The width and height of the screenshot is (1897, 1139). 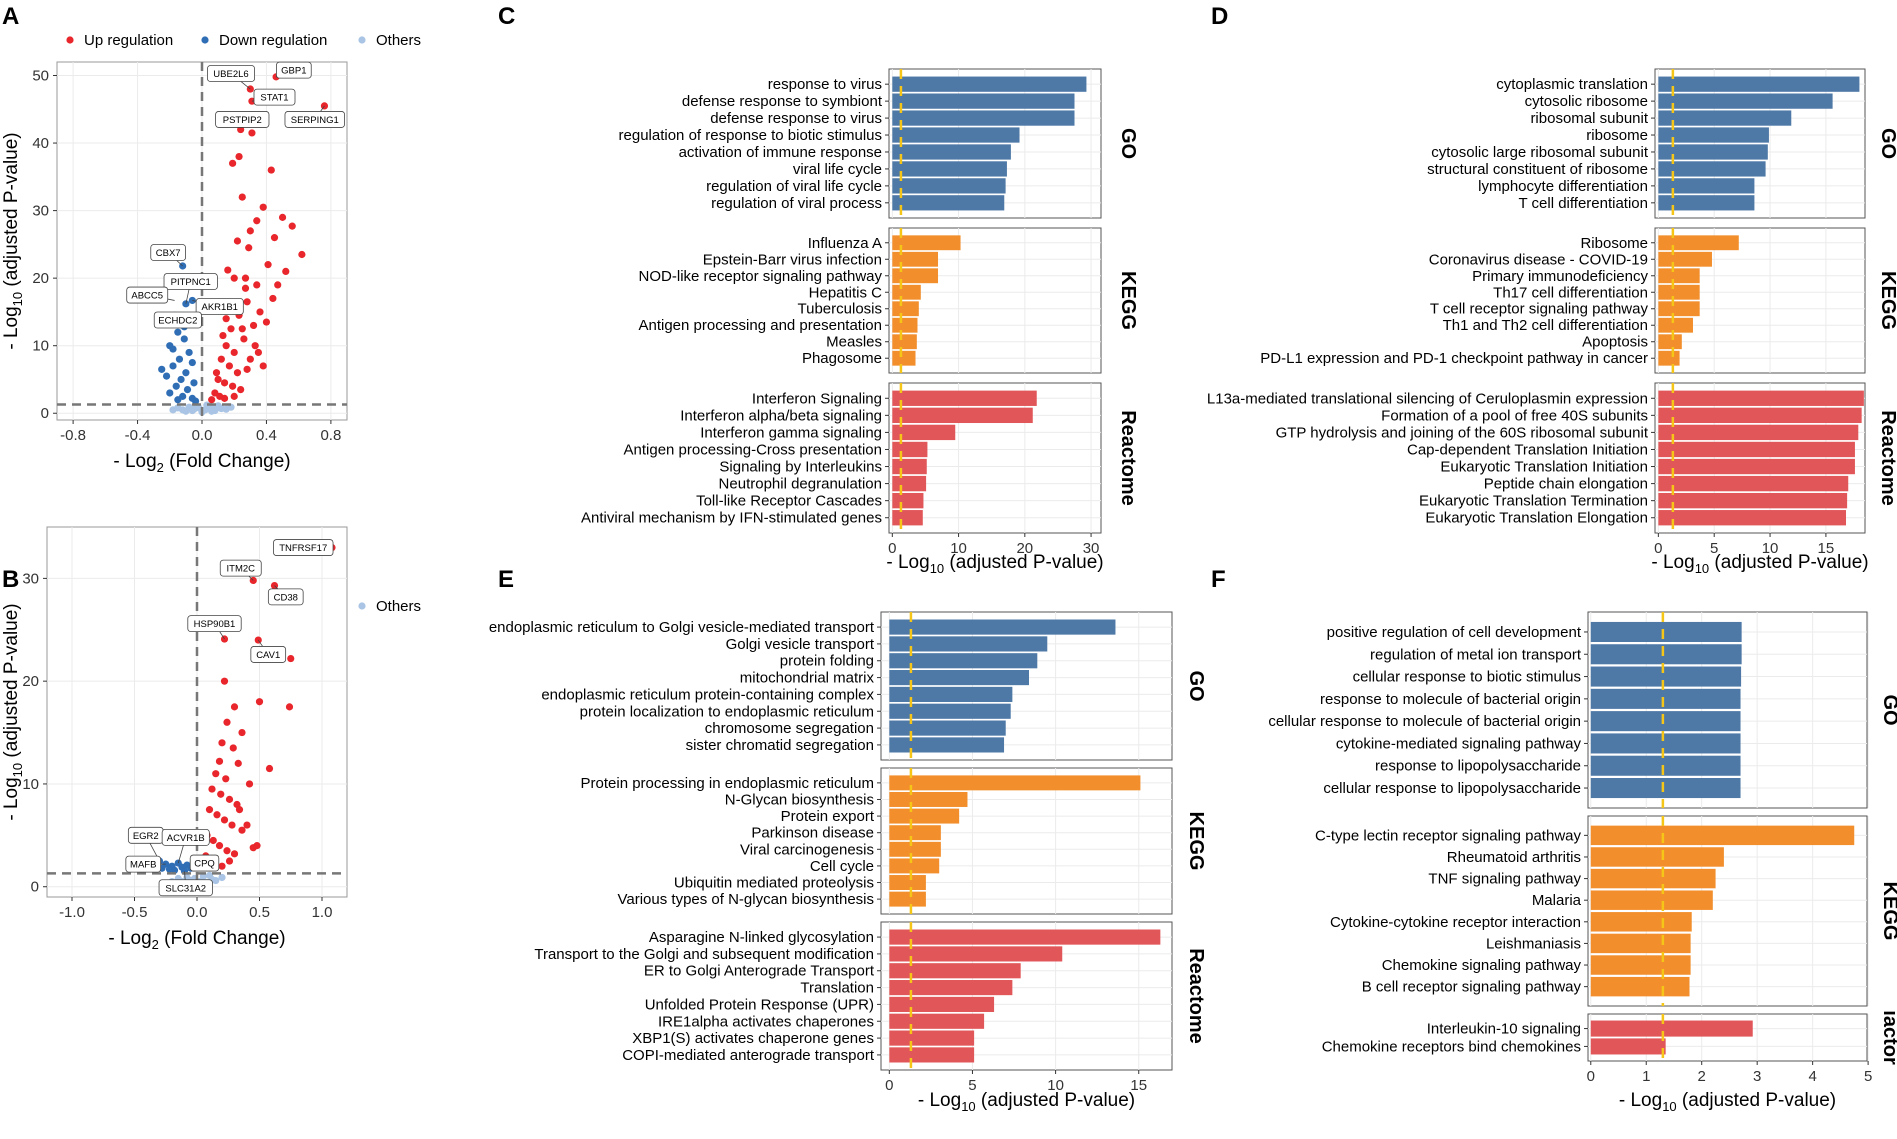 I want to click on x-tick-label-3: 0.4, so click(x=266, y=435).